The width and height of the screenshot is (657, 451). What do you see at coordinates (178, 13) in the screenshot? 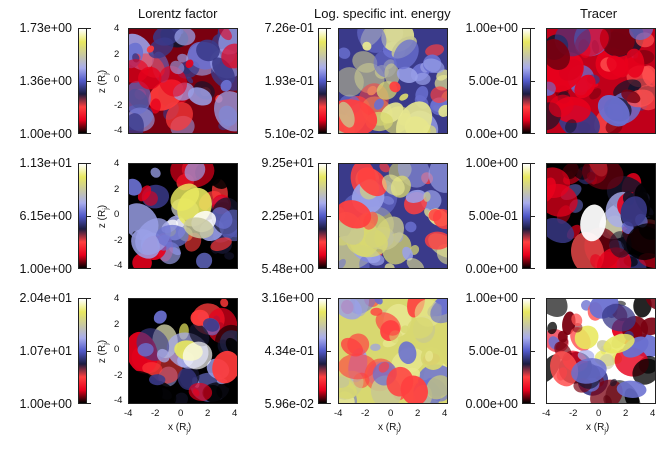
I see `column-title-lorentz-factor: Lorentz factor` at bounding box center [178, 13].